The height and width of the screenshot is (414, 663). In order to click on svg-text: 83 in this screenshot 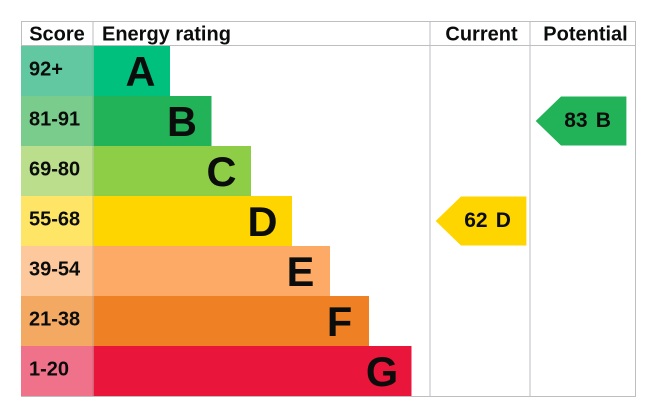, I will do `click(575, 120)`.